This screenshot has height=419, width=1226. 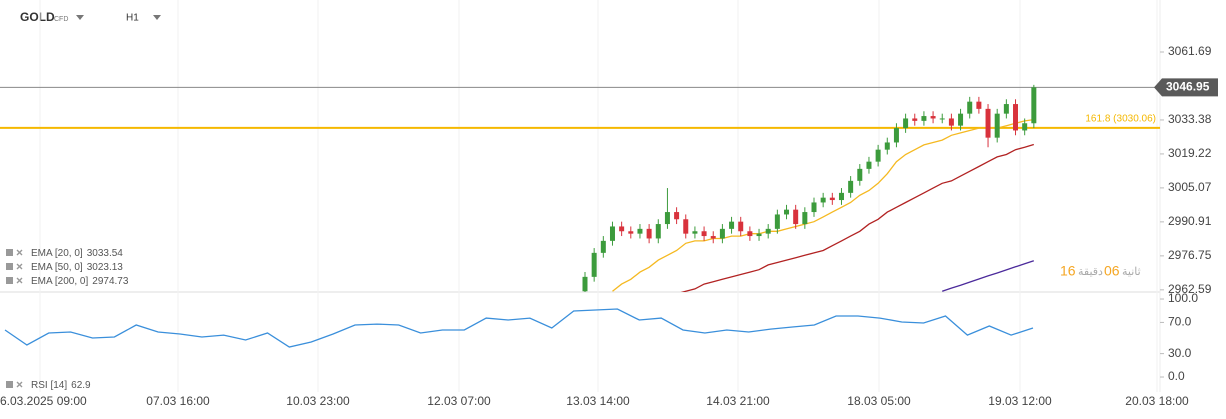 I want to click on x-tick-label: 07.03 16:00, so click(x=178, y=401).